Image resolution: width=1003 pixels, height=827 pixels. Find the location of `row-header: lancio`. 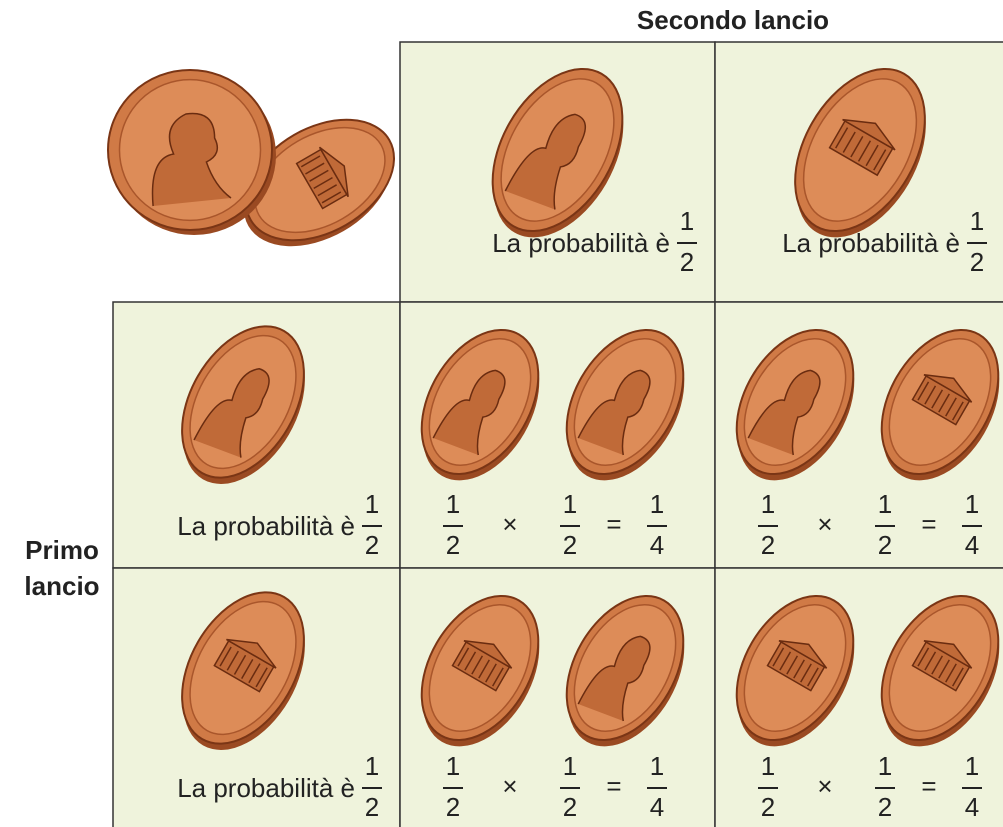

row-header: lancio is located at coordinates (61, 586).